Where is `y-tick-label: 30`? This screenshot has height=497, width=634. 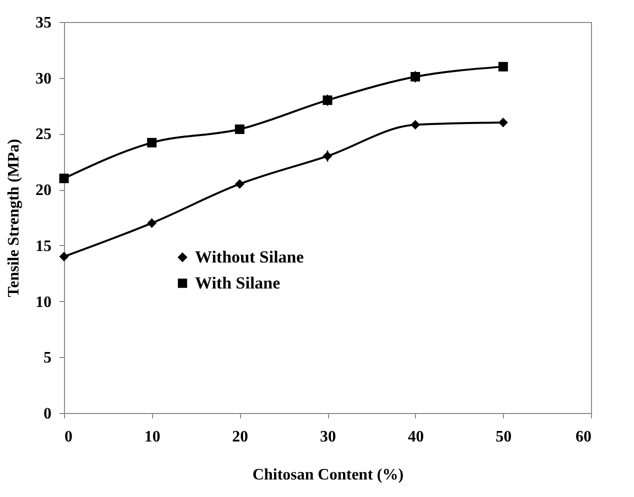 y-tick-label: 30 is located at coordinates (44, 79).